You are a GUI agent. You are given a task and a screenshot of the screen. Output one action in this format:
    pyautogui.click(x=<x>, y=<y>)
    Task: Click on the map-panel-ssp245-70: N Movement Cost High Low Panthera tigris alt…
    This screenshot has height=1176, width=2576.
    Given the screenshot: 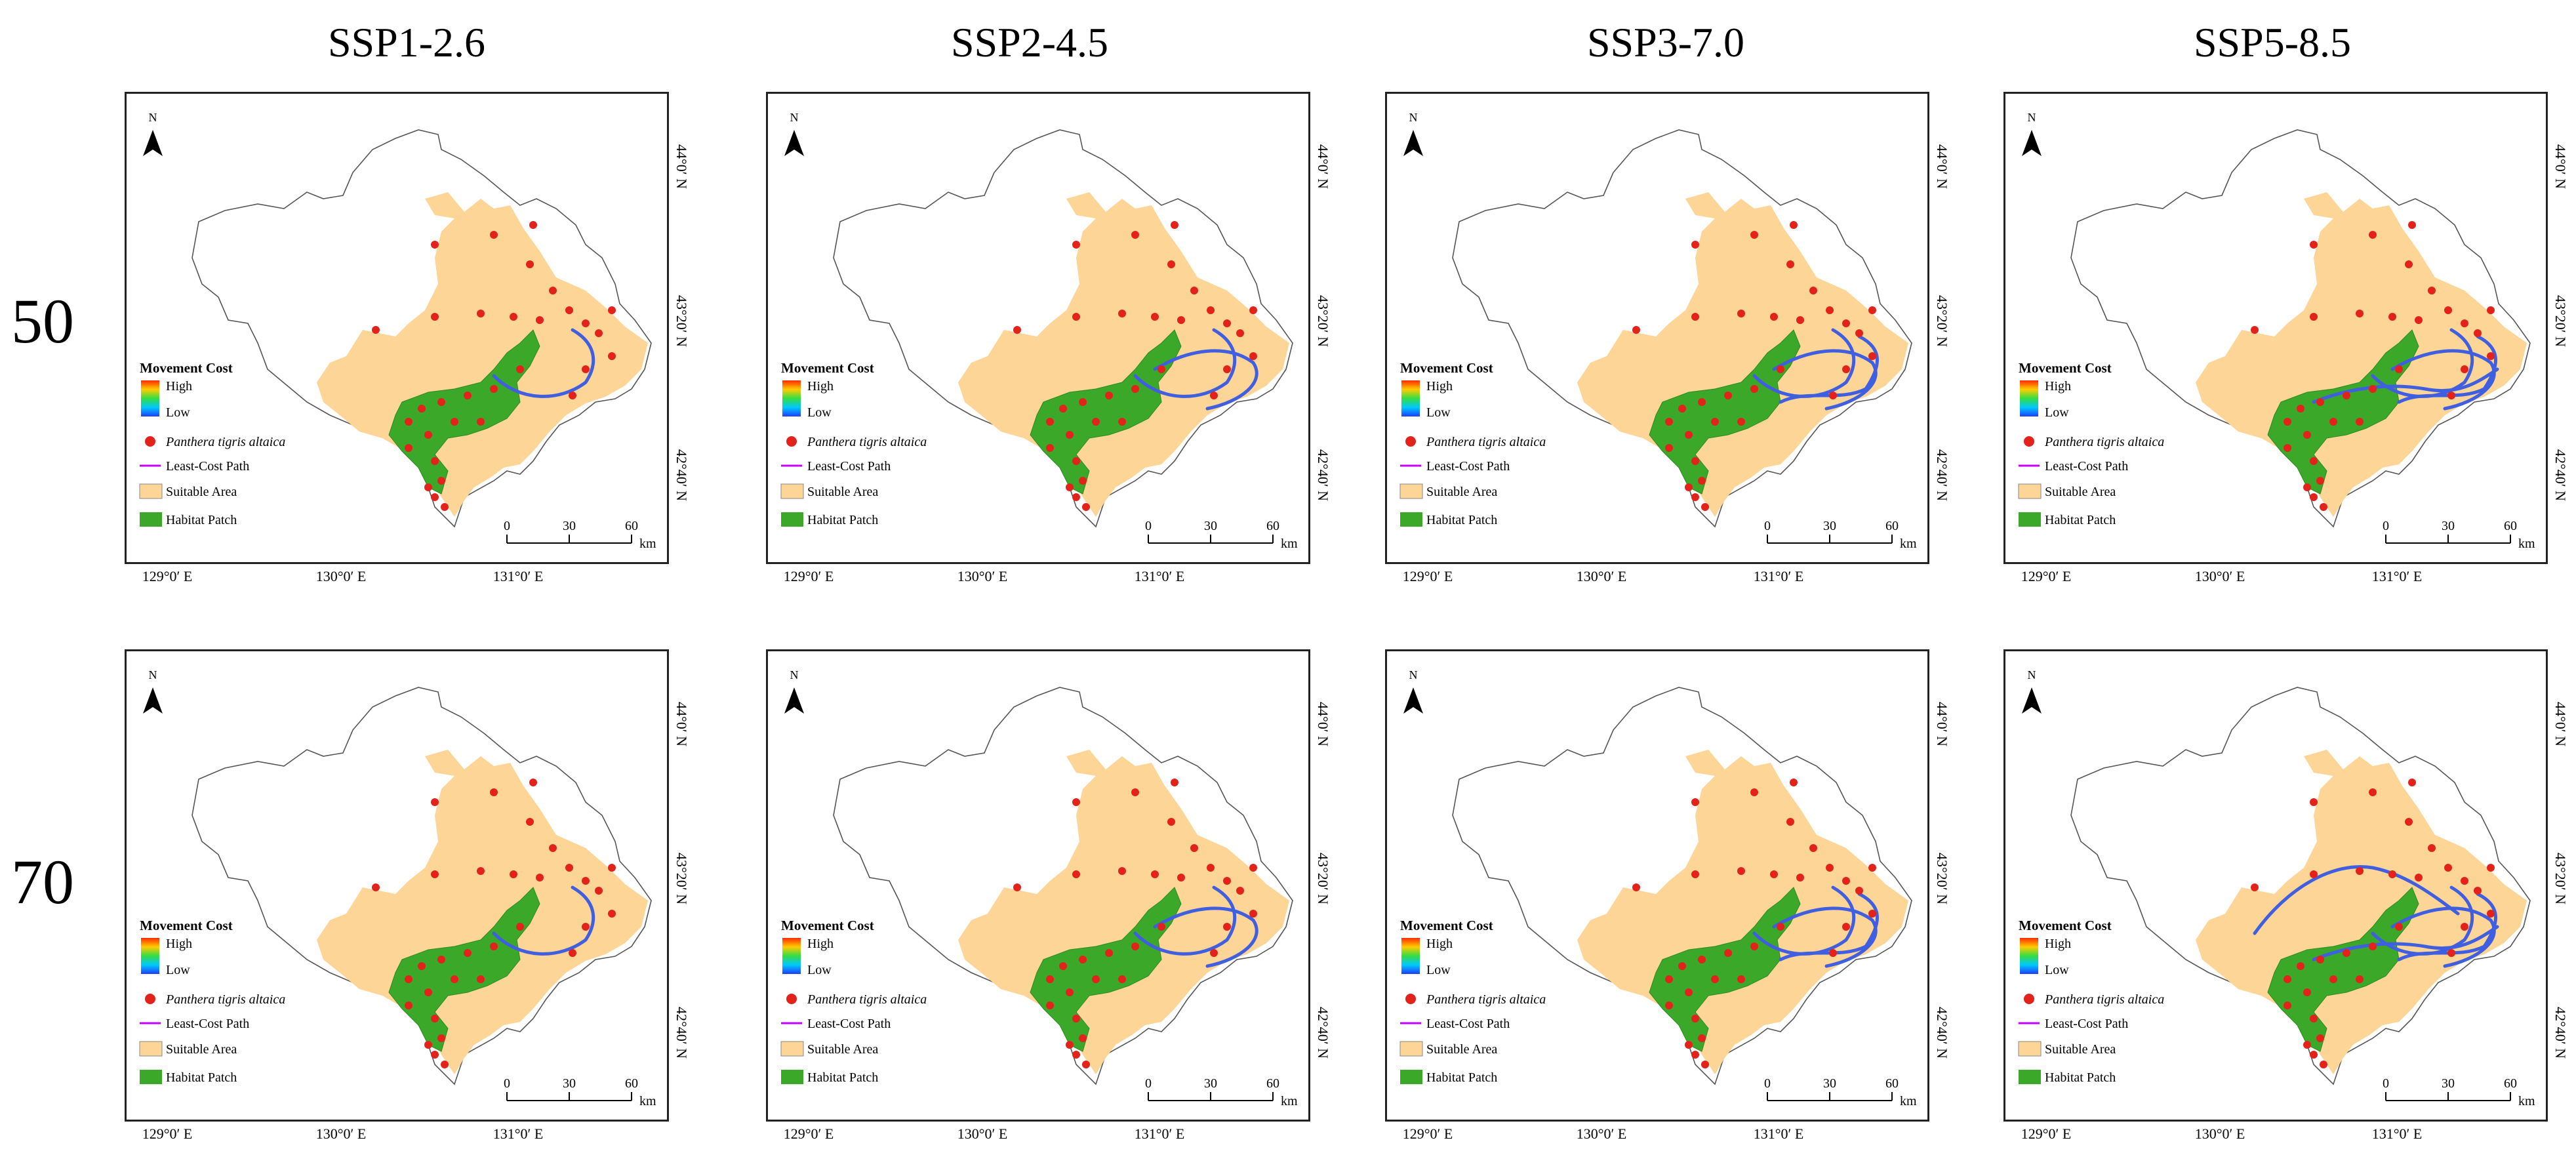 What is the action you would take?
    pyautogui.click(x=1038, y=885)
    